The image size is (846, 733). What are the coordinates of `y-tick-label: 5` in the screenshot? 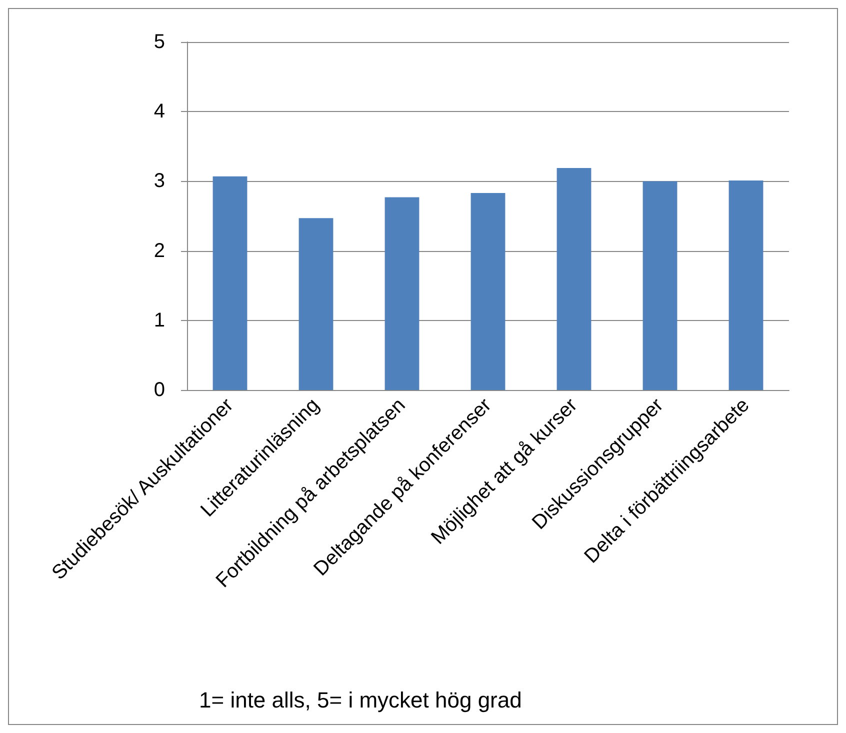 It's located at (159, 42).